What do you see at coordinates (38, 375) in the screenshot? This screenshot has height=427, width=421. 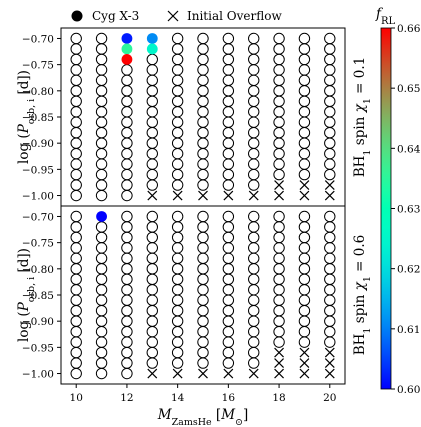 I see `y-tick-label: −1.00` at bounding box center [38, 375].